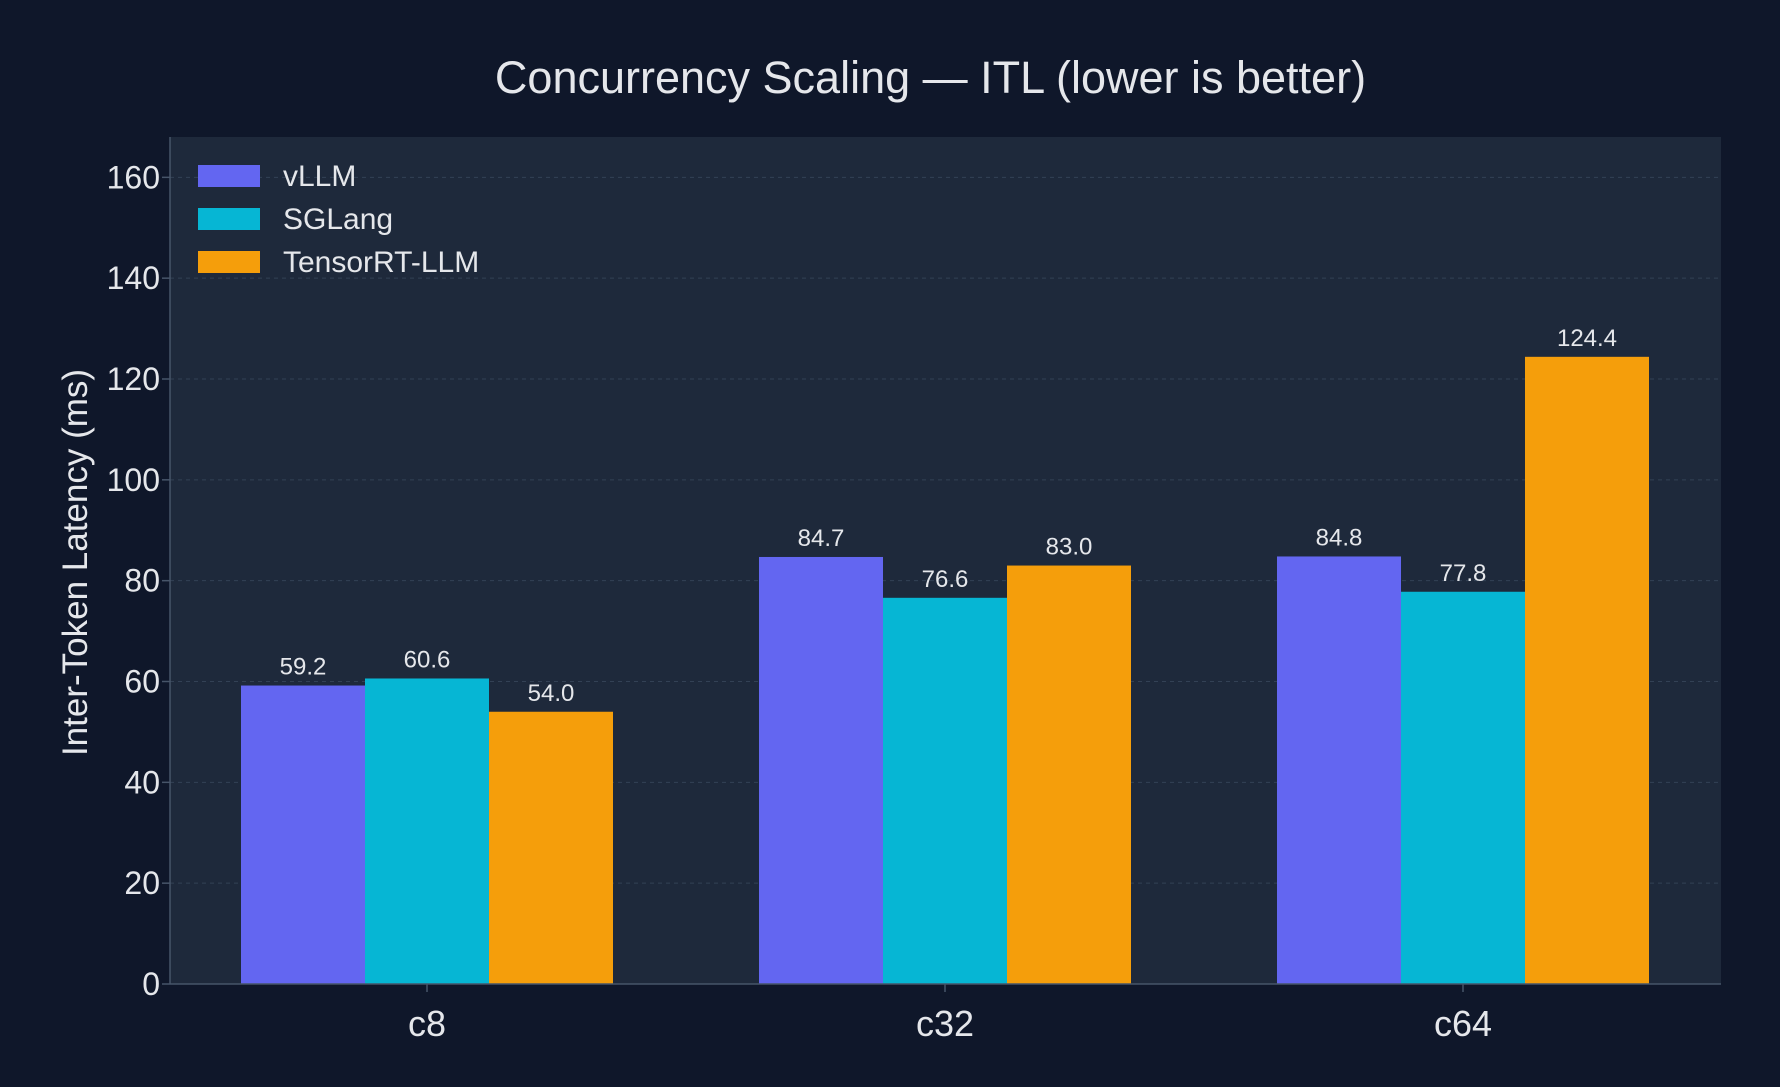 This screenshot has width=1780, height=1087. I want to click on bar-vllm-c32, so click(821, 770).